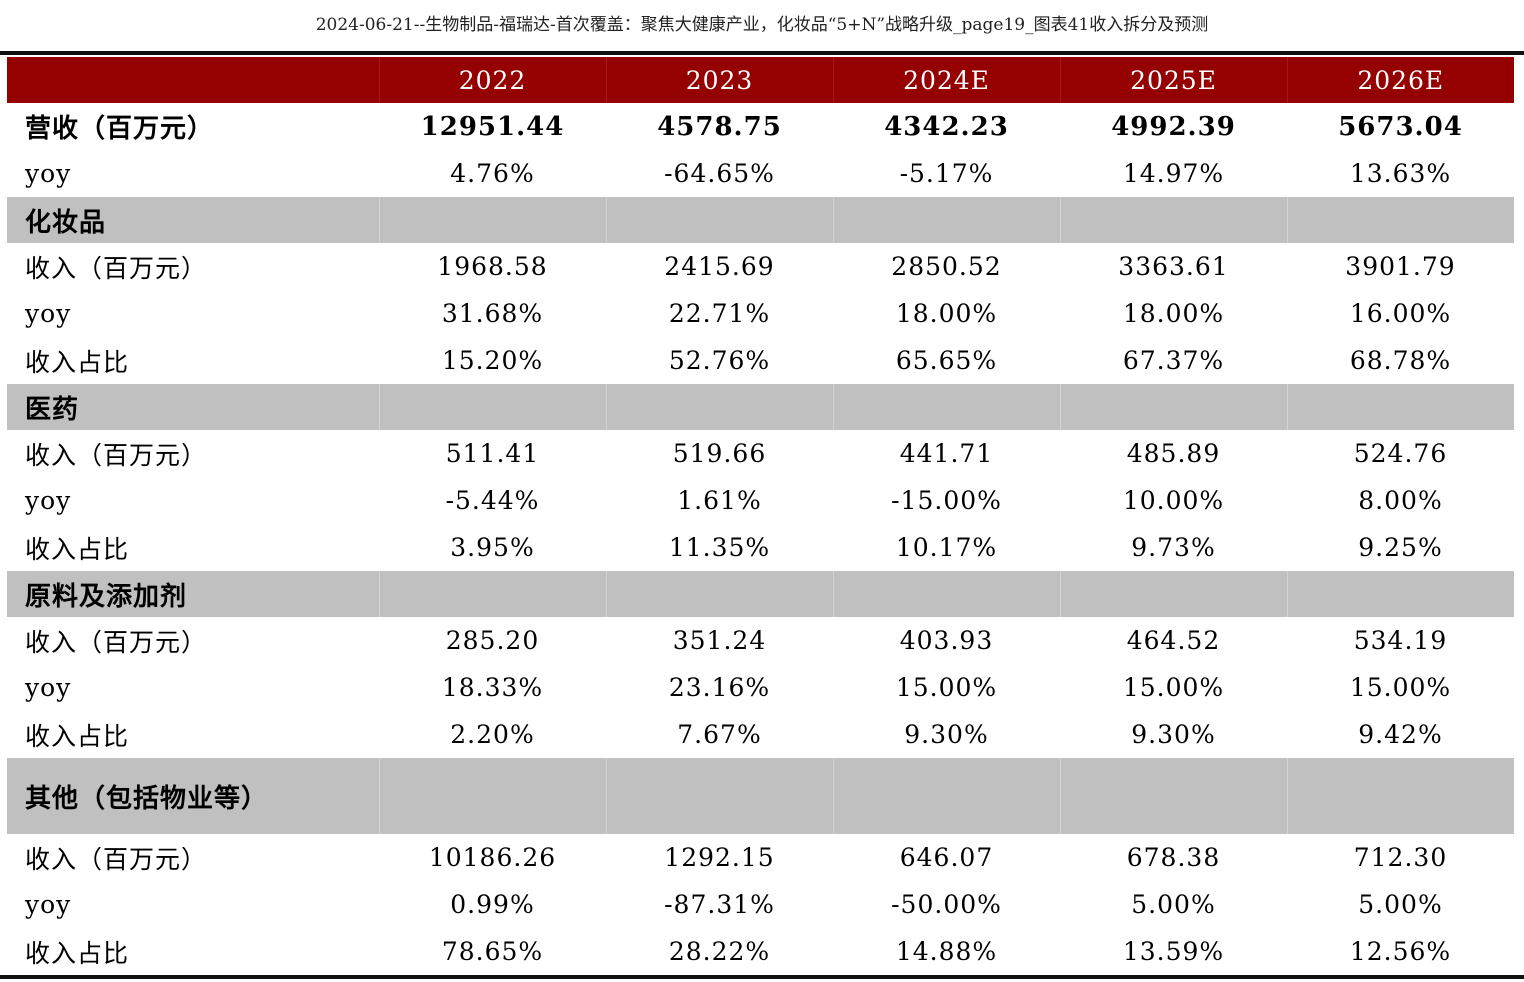  What do you see at coordinates (492, 687) in the screenshot?
I see `value-cell: 18.33%` at bounding box center [492, 687].